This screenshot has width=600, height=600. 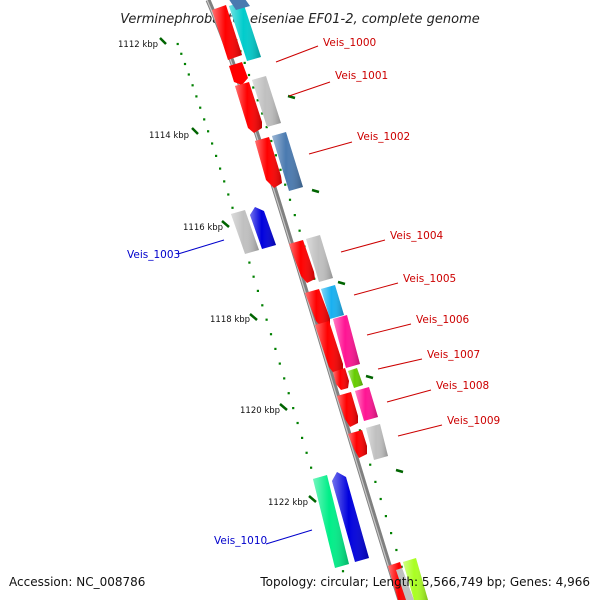 I want to click on accession-text: Accession: NC_008786, so click(x=77, y=582).